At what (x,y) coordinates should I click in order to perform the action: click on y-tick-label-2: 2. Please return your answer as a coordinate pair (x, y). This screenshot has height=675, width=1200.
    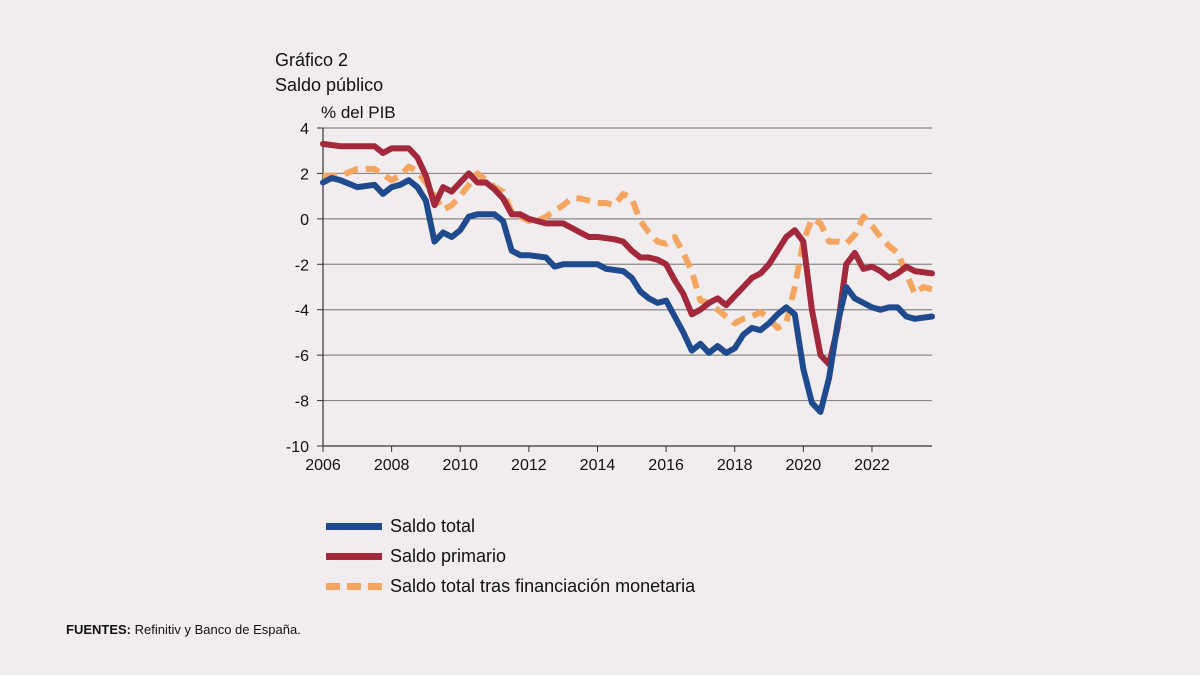
    Looking at the image, I should click on (304, 174).